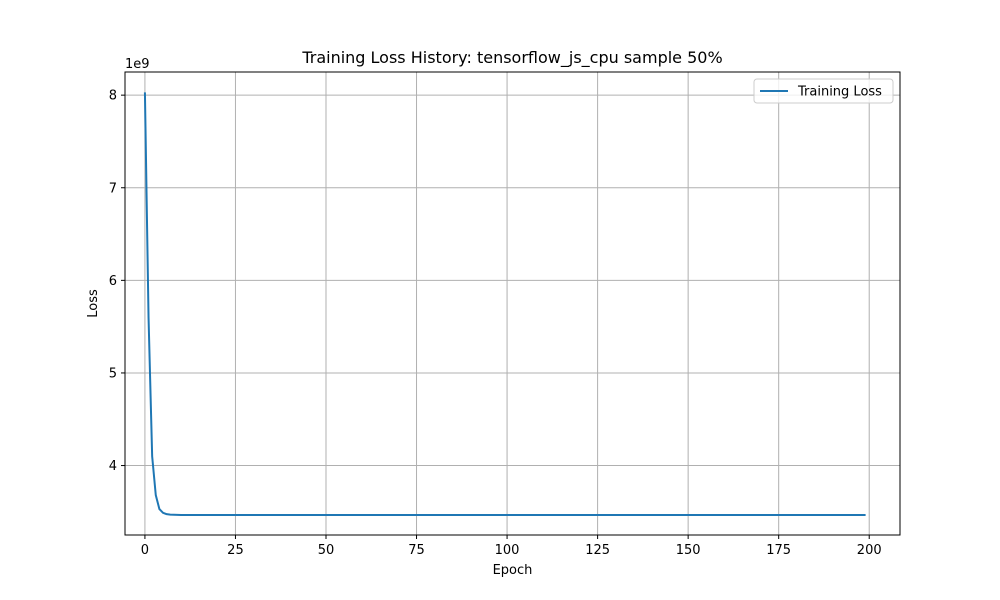 The image size is (1000, 600). Describe the element at coordinates (113, 96) in the screenshot. I see `y-tick-label: 8` at that location.